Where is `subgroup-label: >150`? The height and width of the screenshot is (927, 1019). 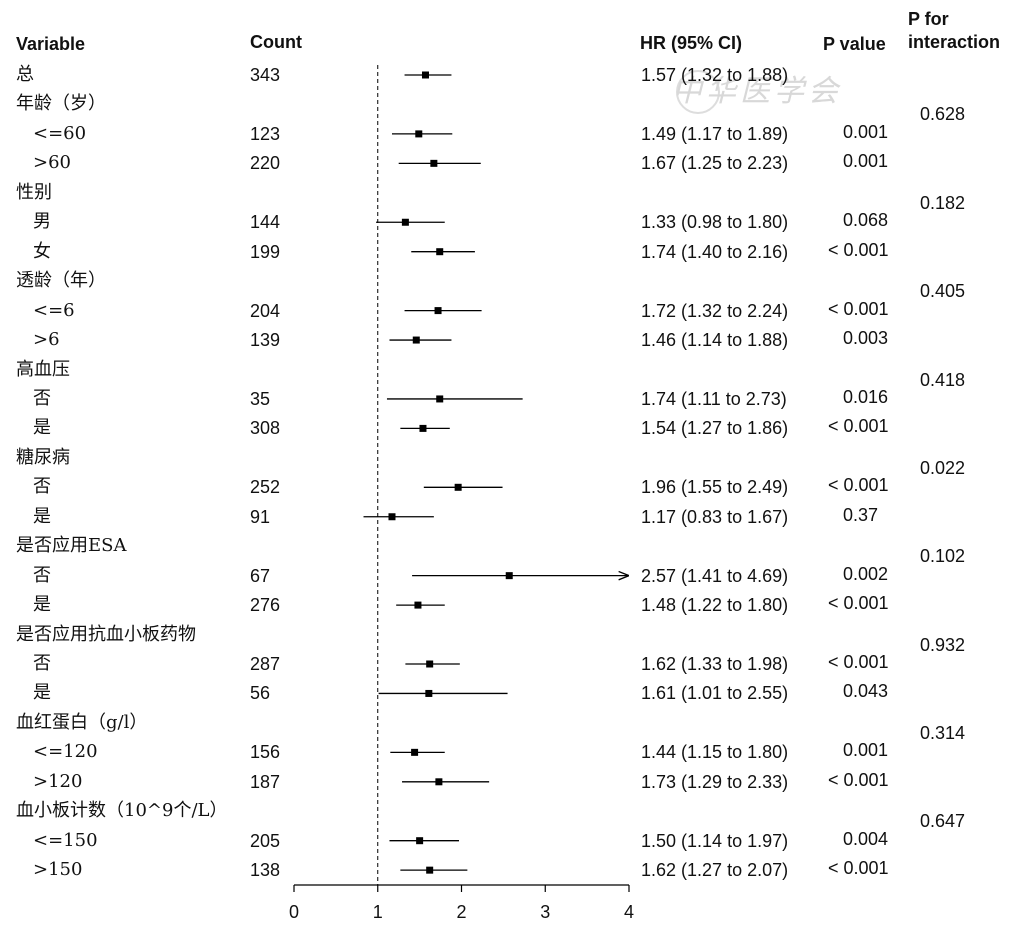
subgroup-label: >150 is located at coordinates (58, 870).